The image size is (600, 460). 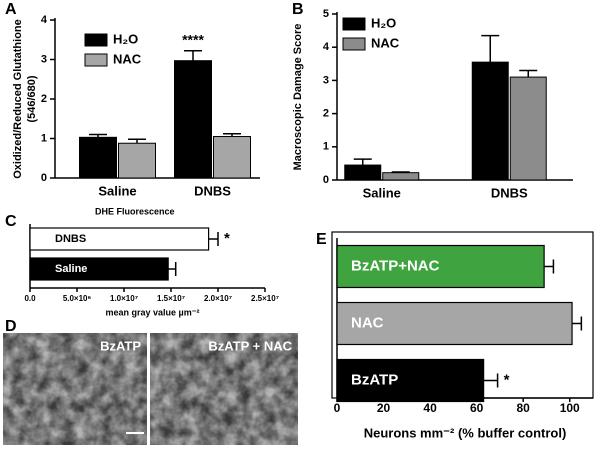 I want to click on x-tick-label: 1.0×10⁷, so click(x=124, y=298).